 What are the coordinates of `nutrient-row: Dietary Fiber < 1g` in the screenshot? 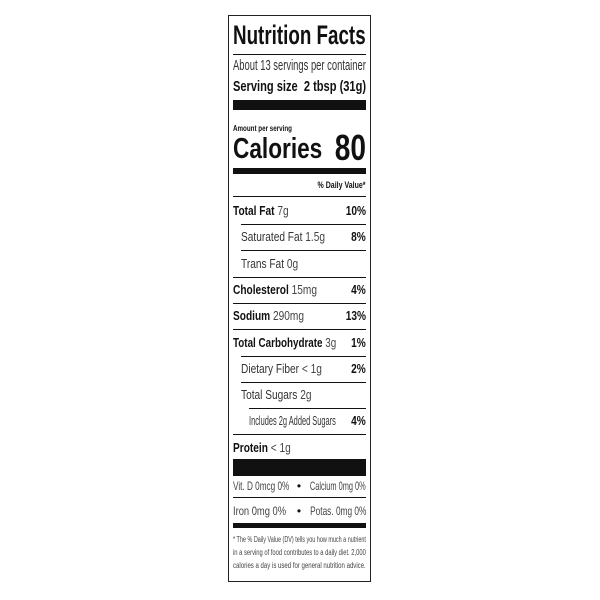 It's located at (281, 368).